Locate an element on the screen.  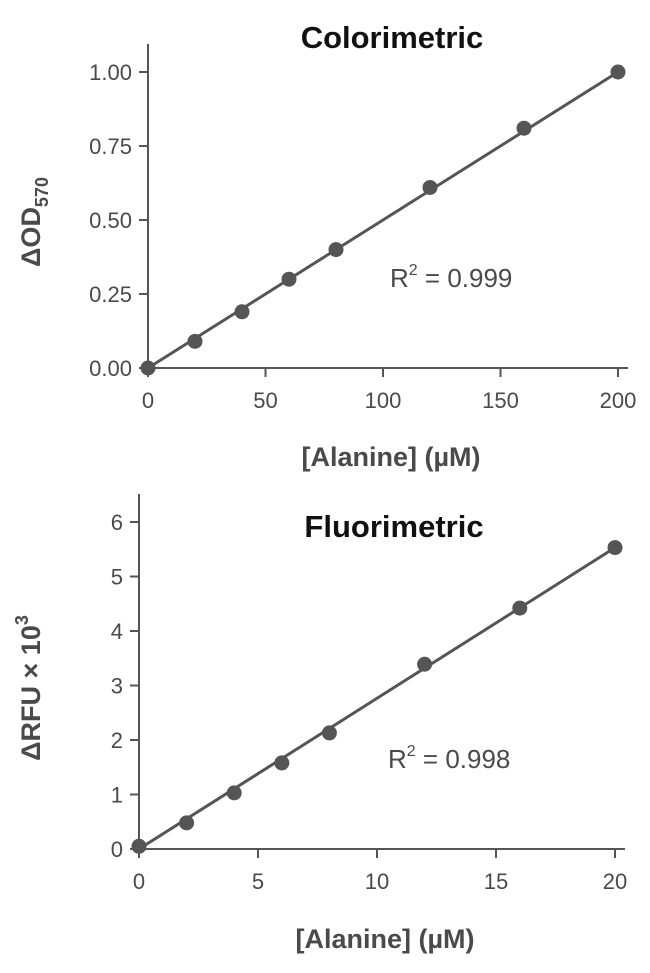
y-tick-label: 1 is located at coordinates (117, 795).